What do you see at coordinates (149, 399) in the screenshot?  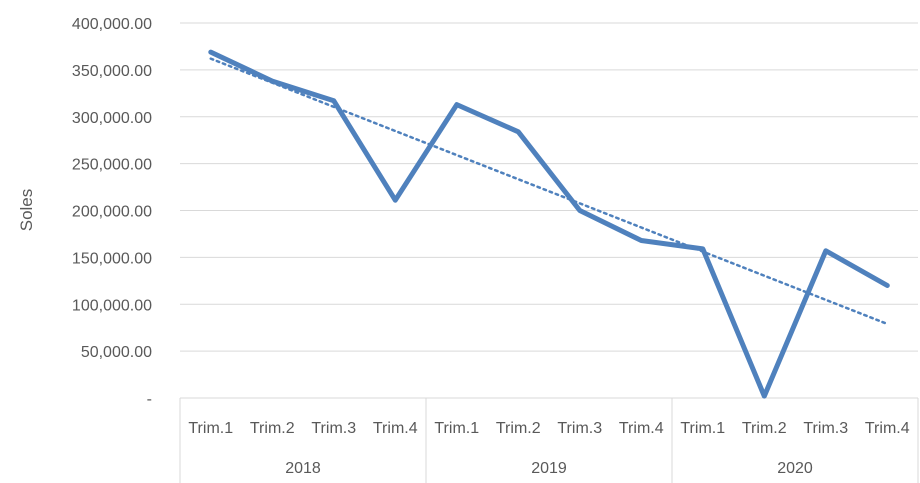 I see `y-tick-label: -` at bounding box center [149, 399].